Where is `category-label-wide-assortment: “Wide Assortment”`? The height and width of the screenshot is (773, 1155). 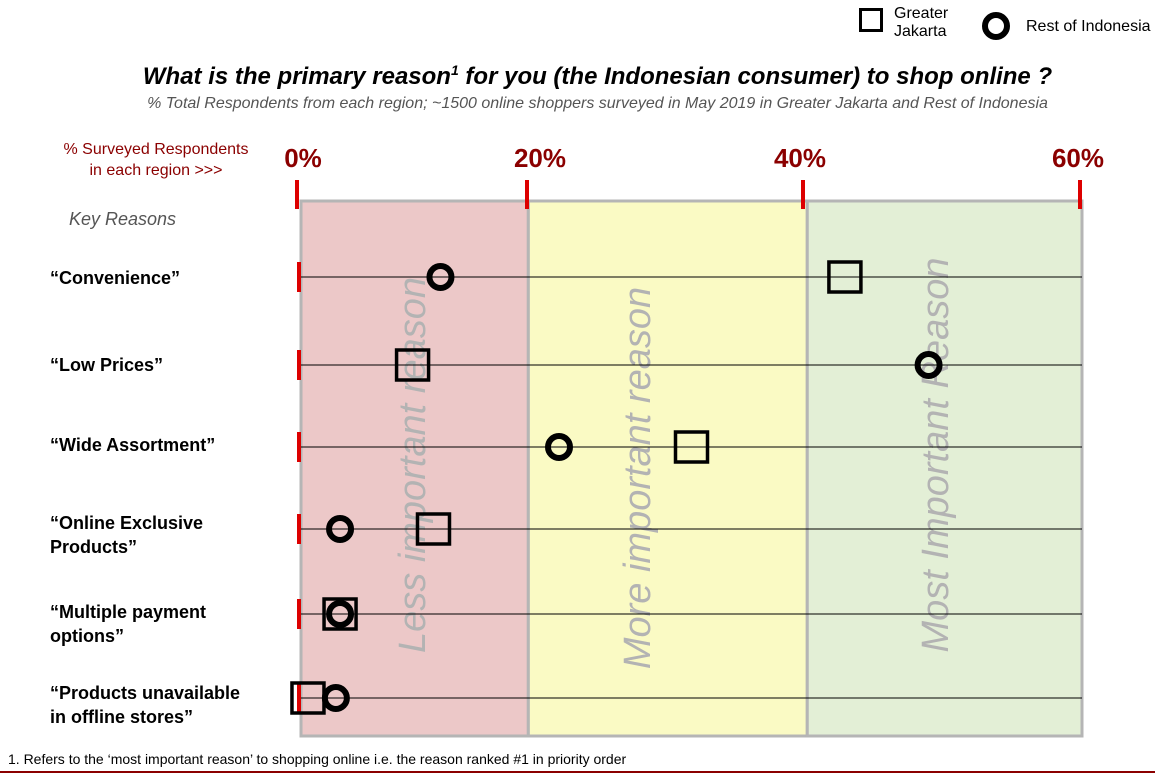 category-label-wide-assortment: “Wide Assortment” is located at coordinates (132, 445).